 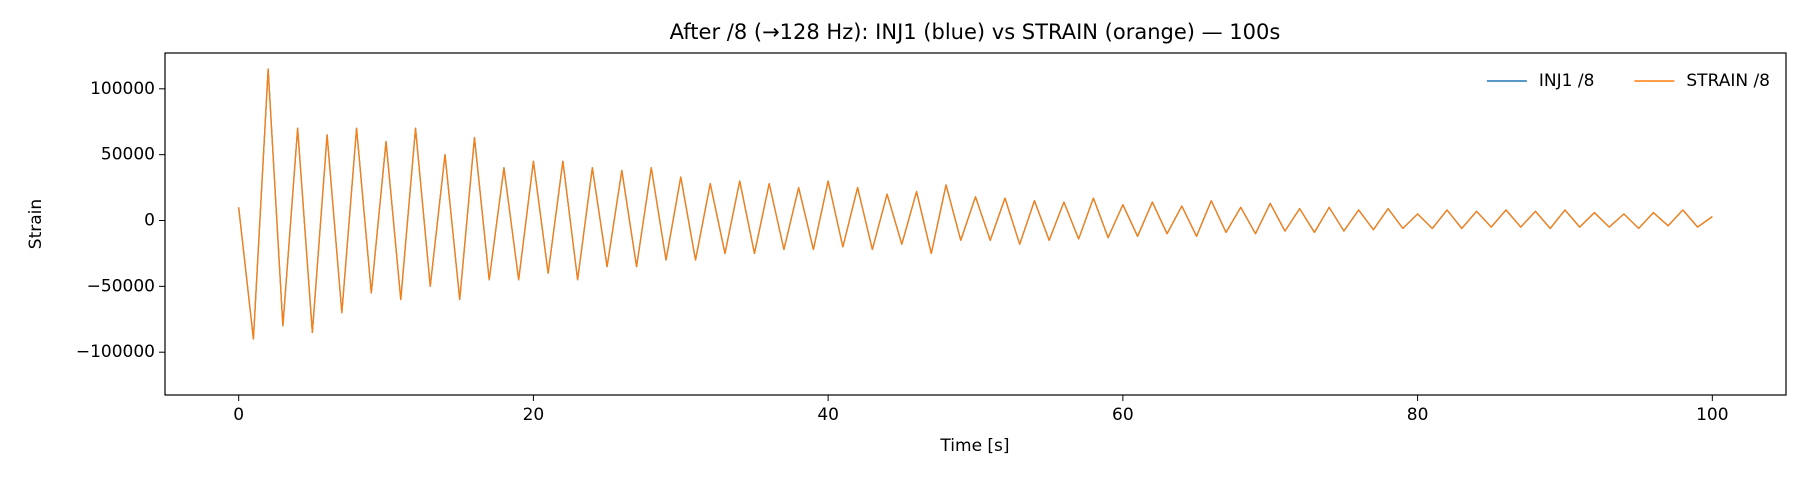 I want to click on x-tick-label: 0, so click(x=238, y=415).